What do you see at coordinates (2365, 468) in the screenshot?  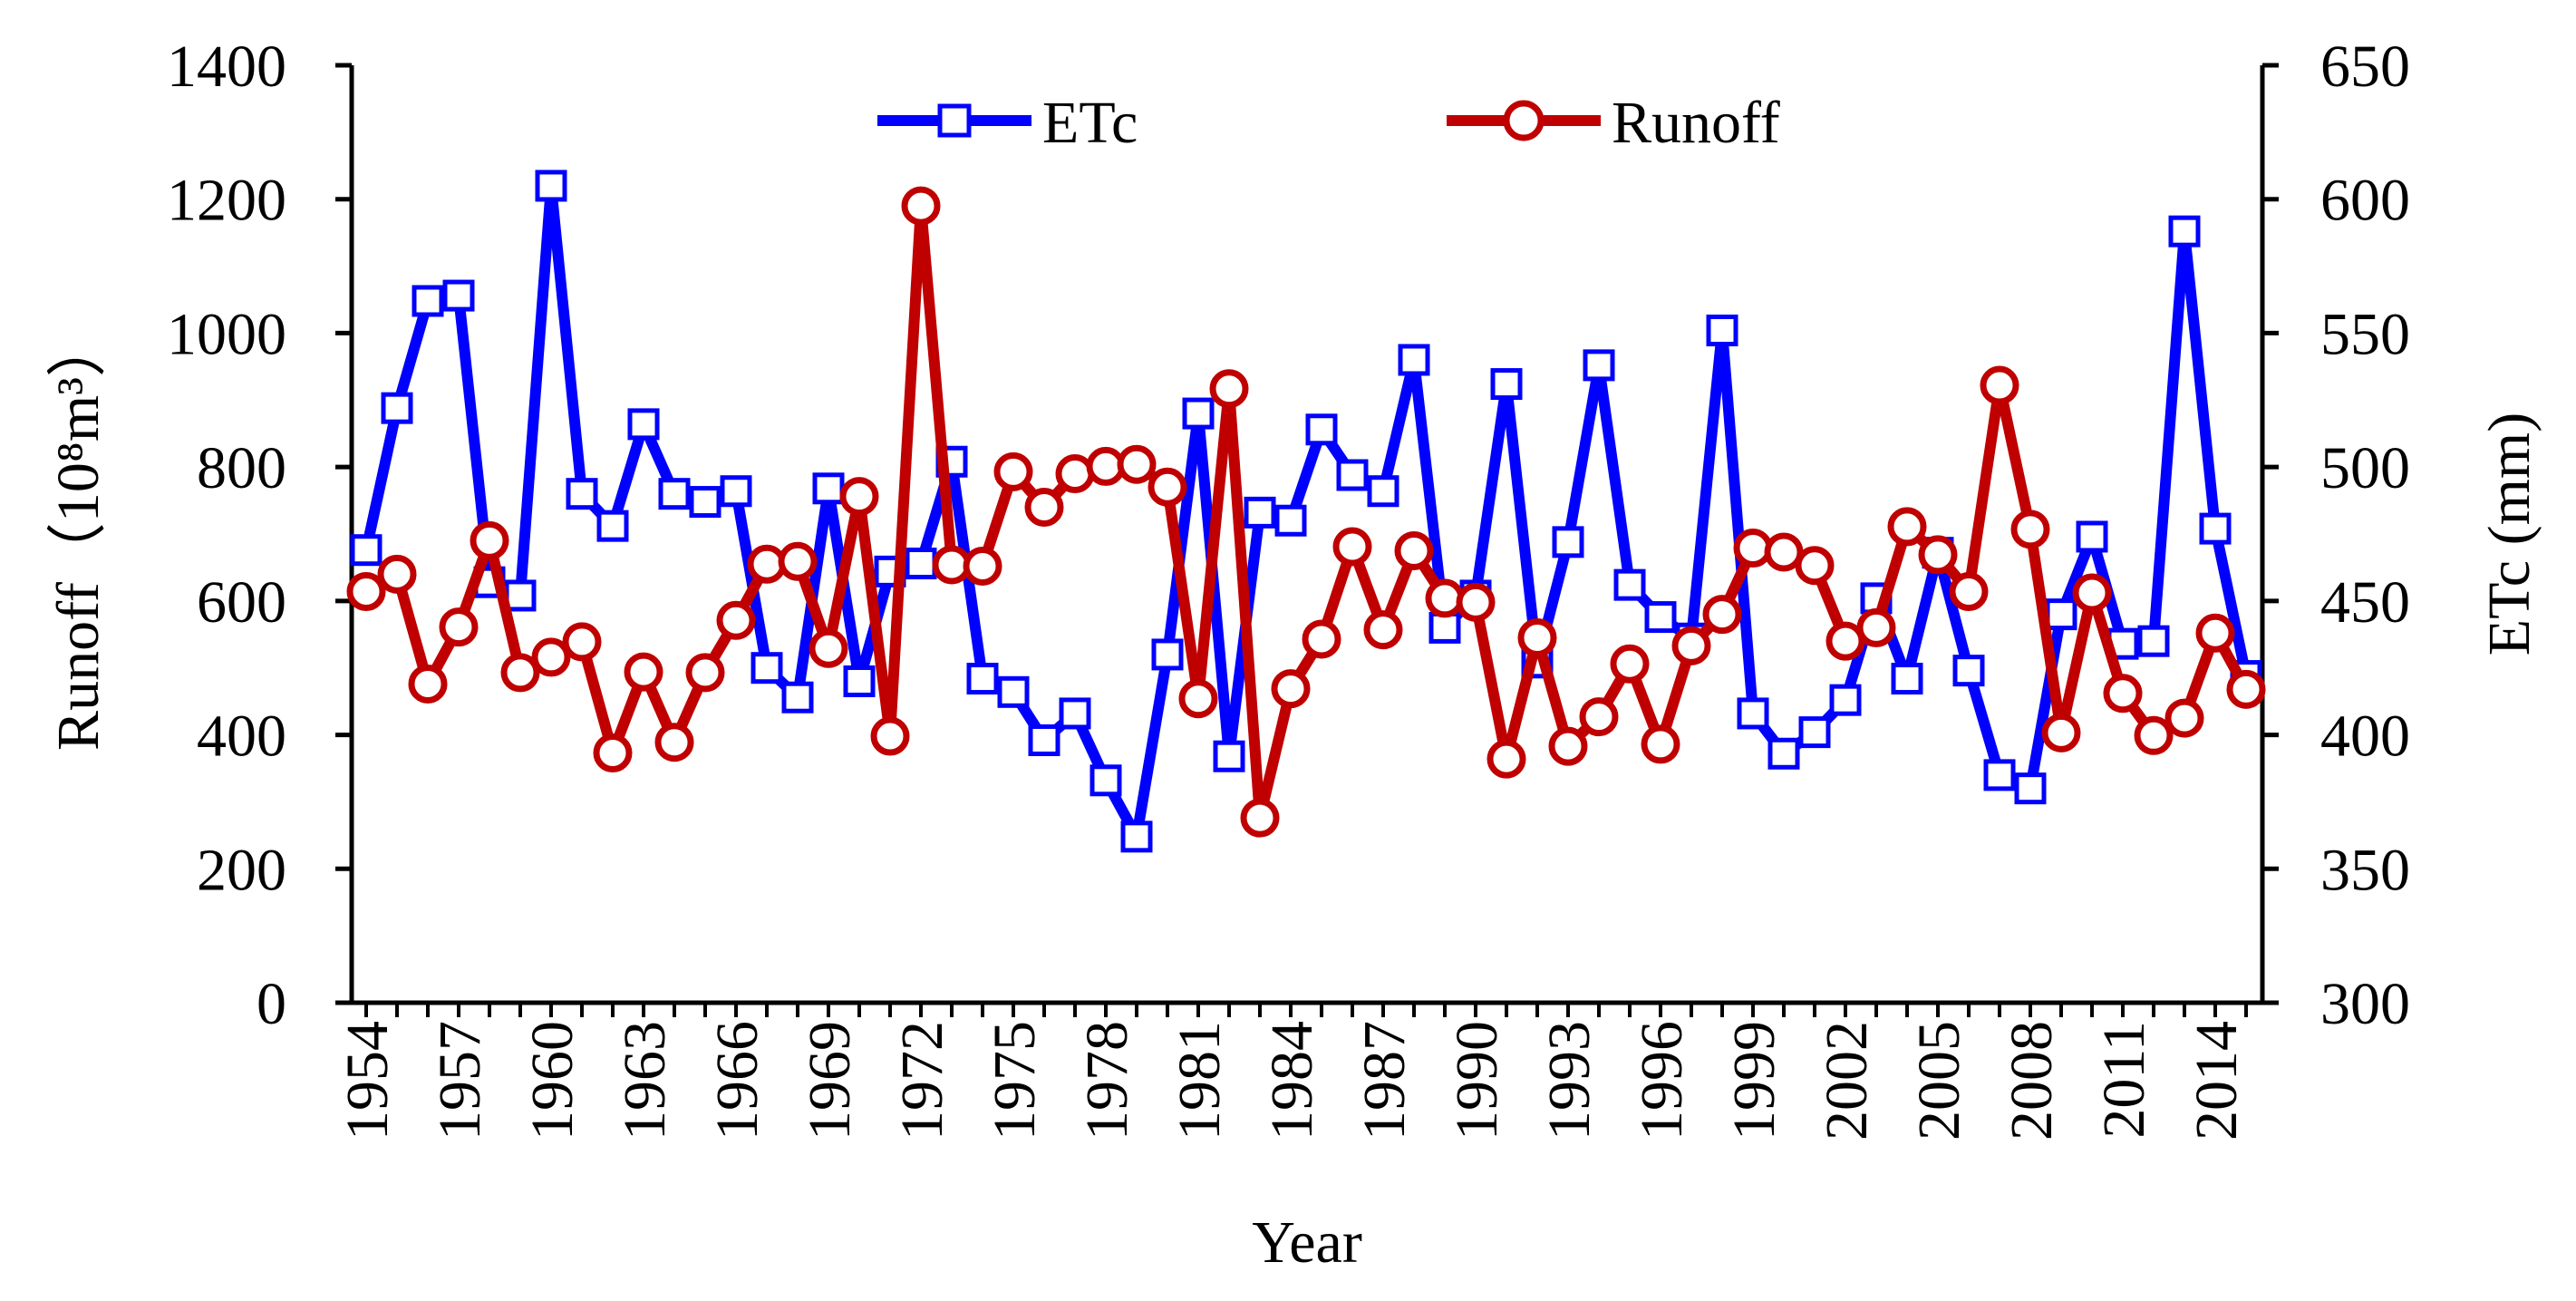 I see `right-y-tick-label: 500` at bounding box center [2365, 468].